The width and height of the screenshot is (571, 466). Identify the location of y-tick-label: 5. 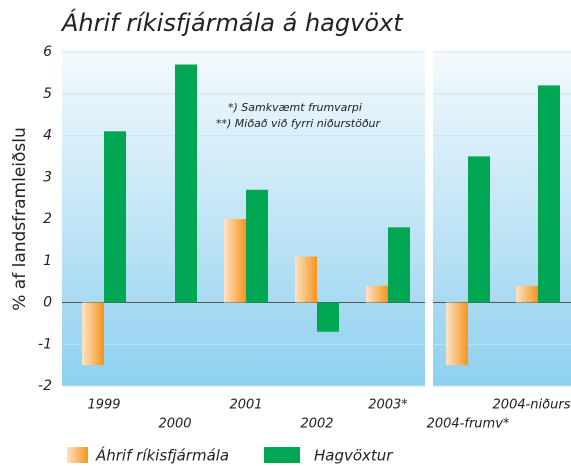
(47, 94).